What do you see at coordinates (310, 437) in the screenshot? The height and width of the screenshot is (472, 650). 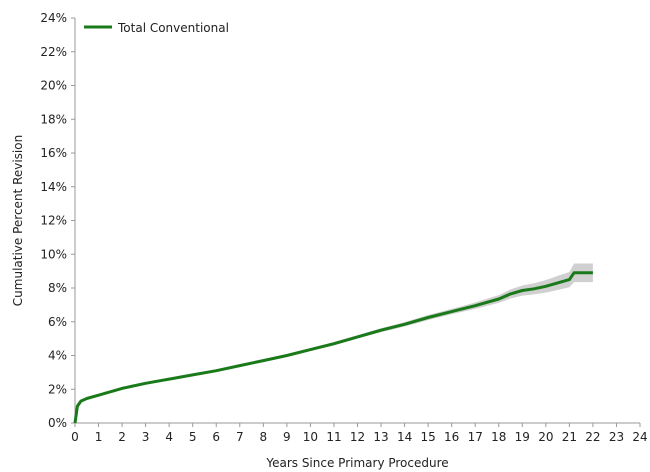 I see `x-tick-label: 10` at bounding box center [310, 437].